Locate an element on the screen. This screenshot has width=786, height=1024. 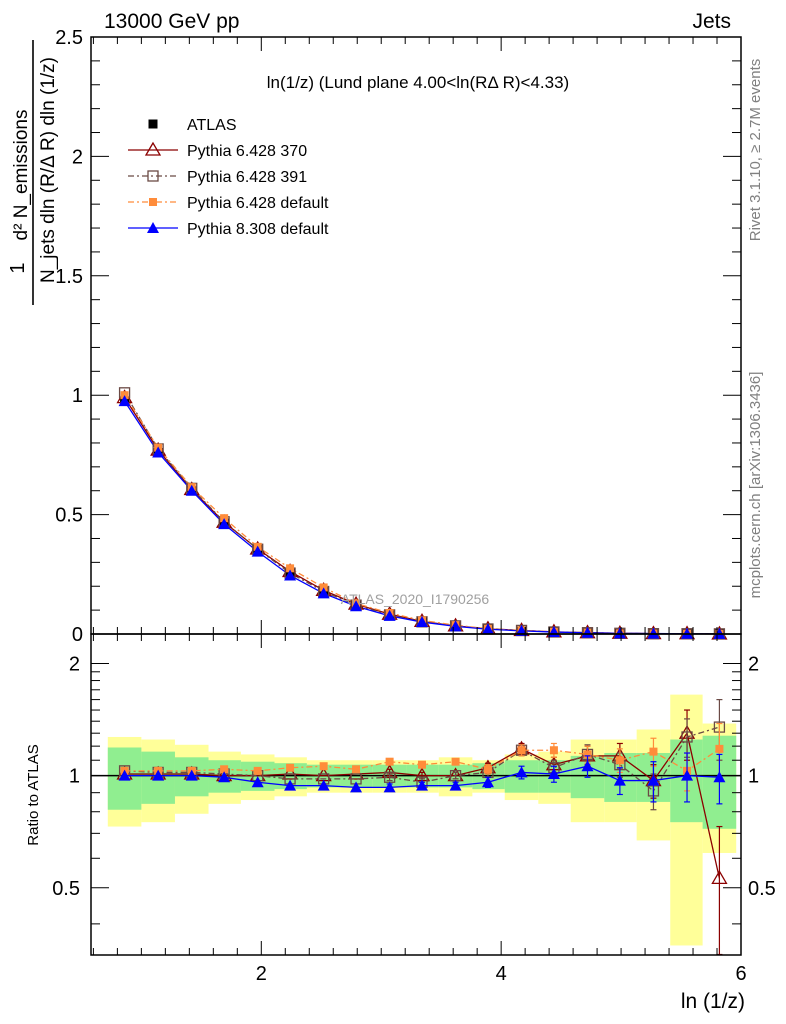
main-y-tick-label: 2.5 is located at coordinates (69, 38).